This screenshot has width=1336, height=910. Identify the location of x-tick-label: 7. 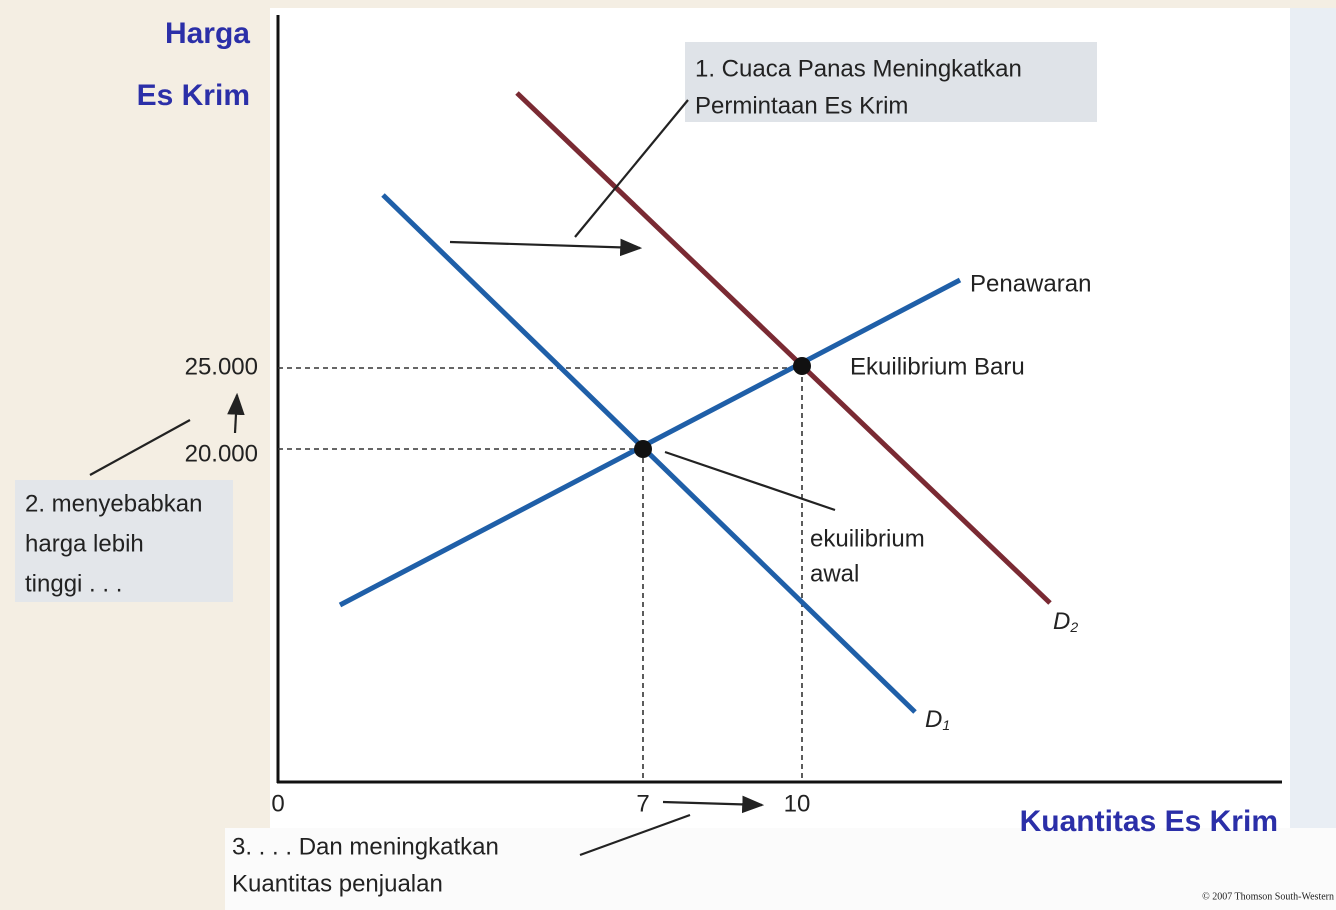
(642, 803).